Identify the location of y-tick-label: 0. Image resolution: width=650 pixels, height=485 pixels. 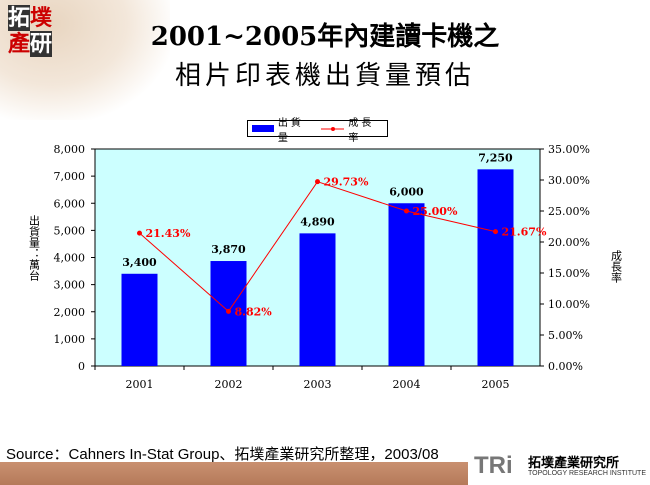
(81, 366).